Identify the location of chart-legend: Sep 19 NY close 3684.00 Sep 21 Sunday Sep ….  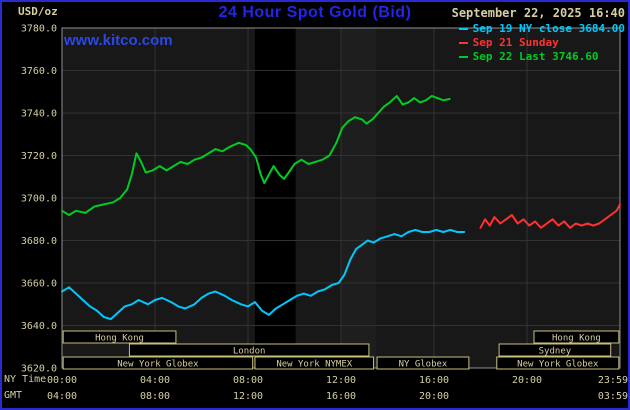
(541, 42).